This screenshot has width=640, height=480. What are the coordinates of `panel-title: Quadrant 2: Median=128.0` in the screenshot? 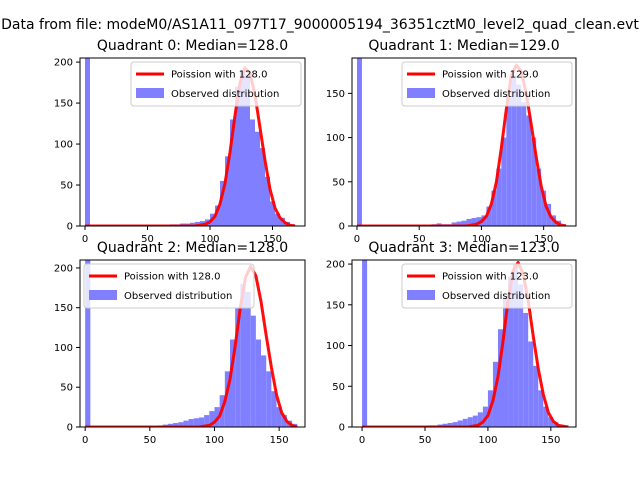 It's located at (192, 248).